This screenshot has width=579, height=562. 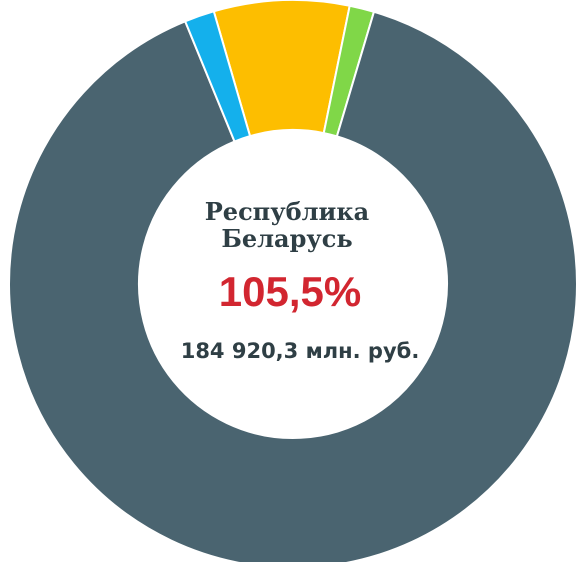 What do you see at coordinates (286, 238) in the screenshot?
I see `center-title: Беларусь` at bounding box center [286, 238].